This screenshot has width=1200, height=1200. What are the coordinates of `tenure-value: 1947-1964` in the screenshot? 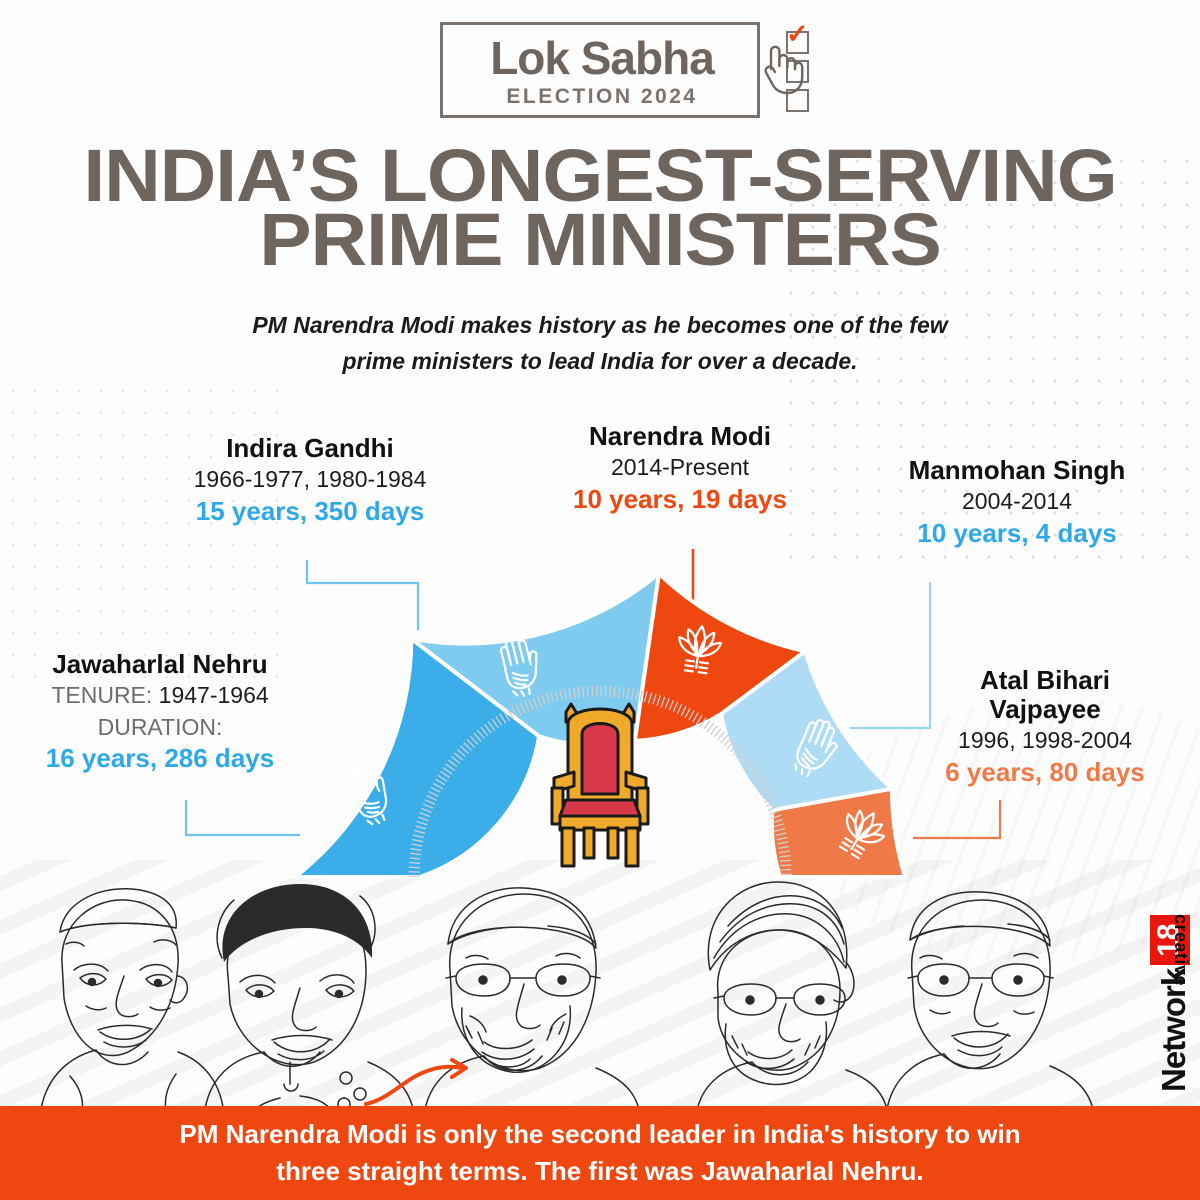 It's located at (213, 695).